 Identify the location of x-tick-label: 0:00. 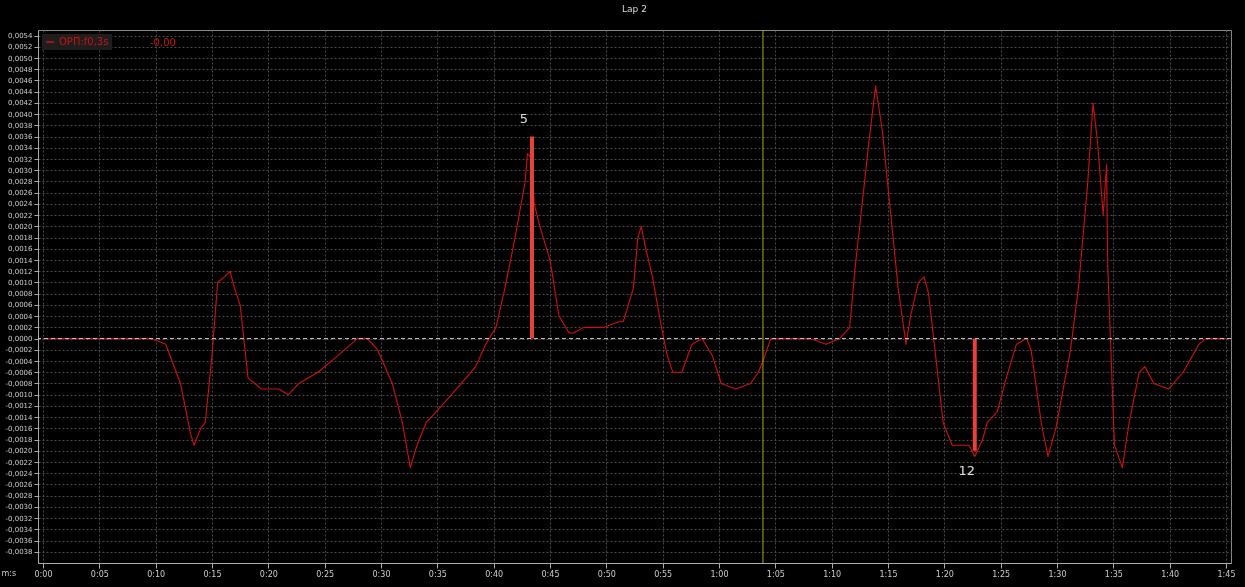
(43, 574).